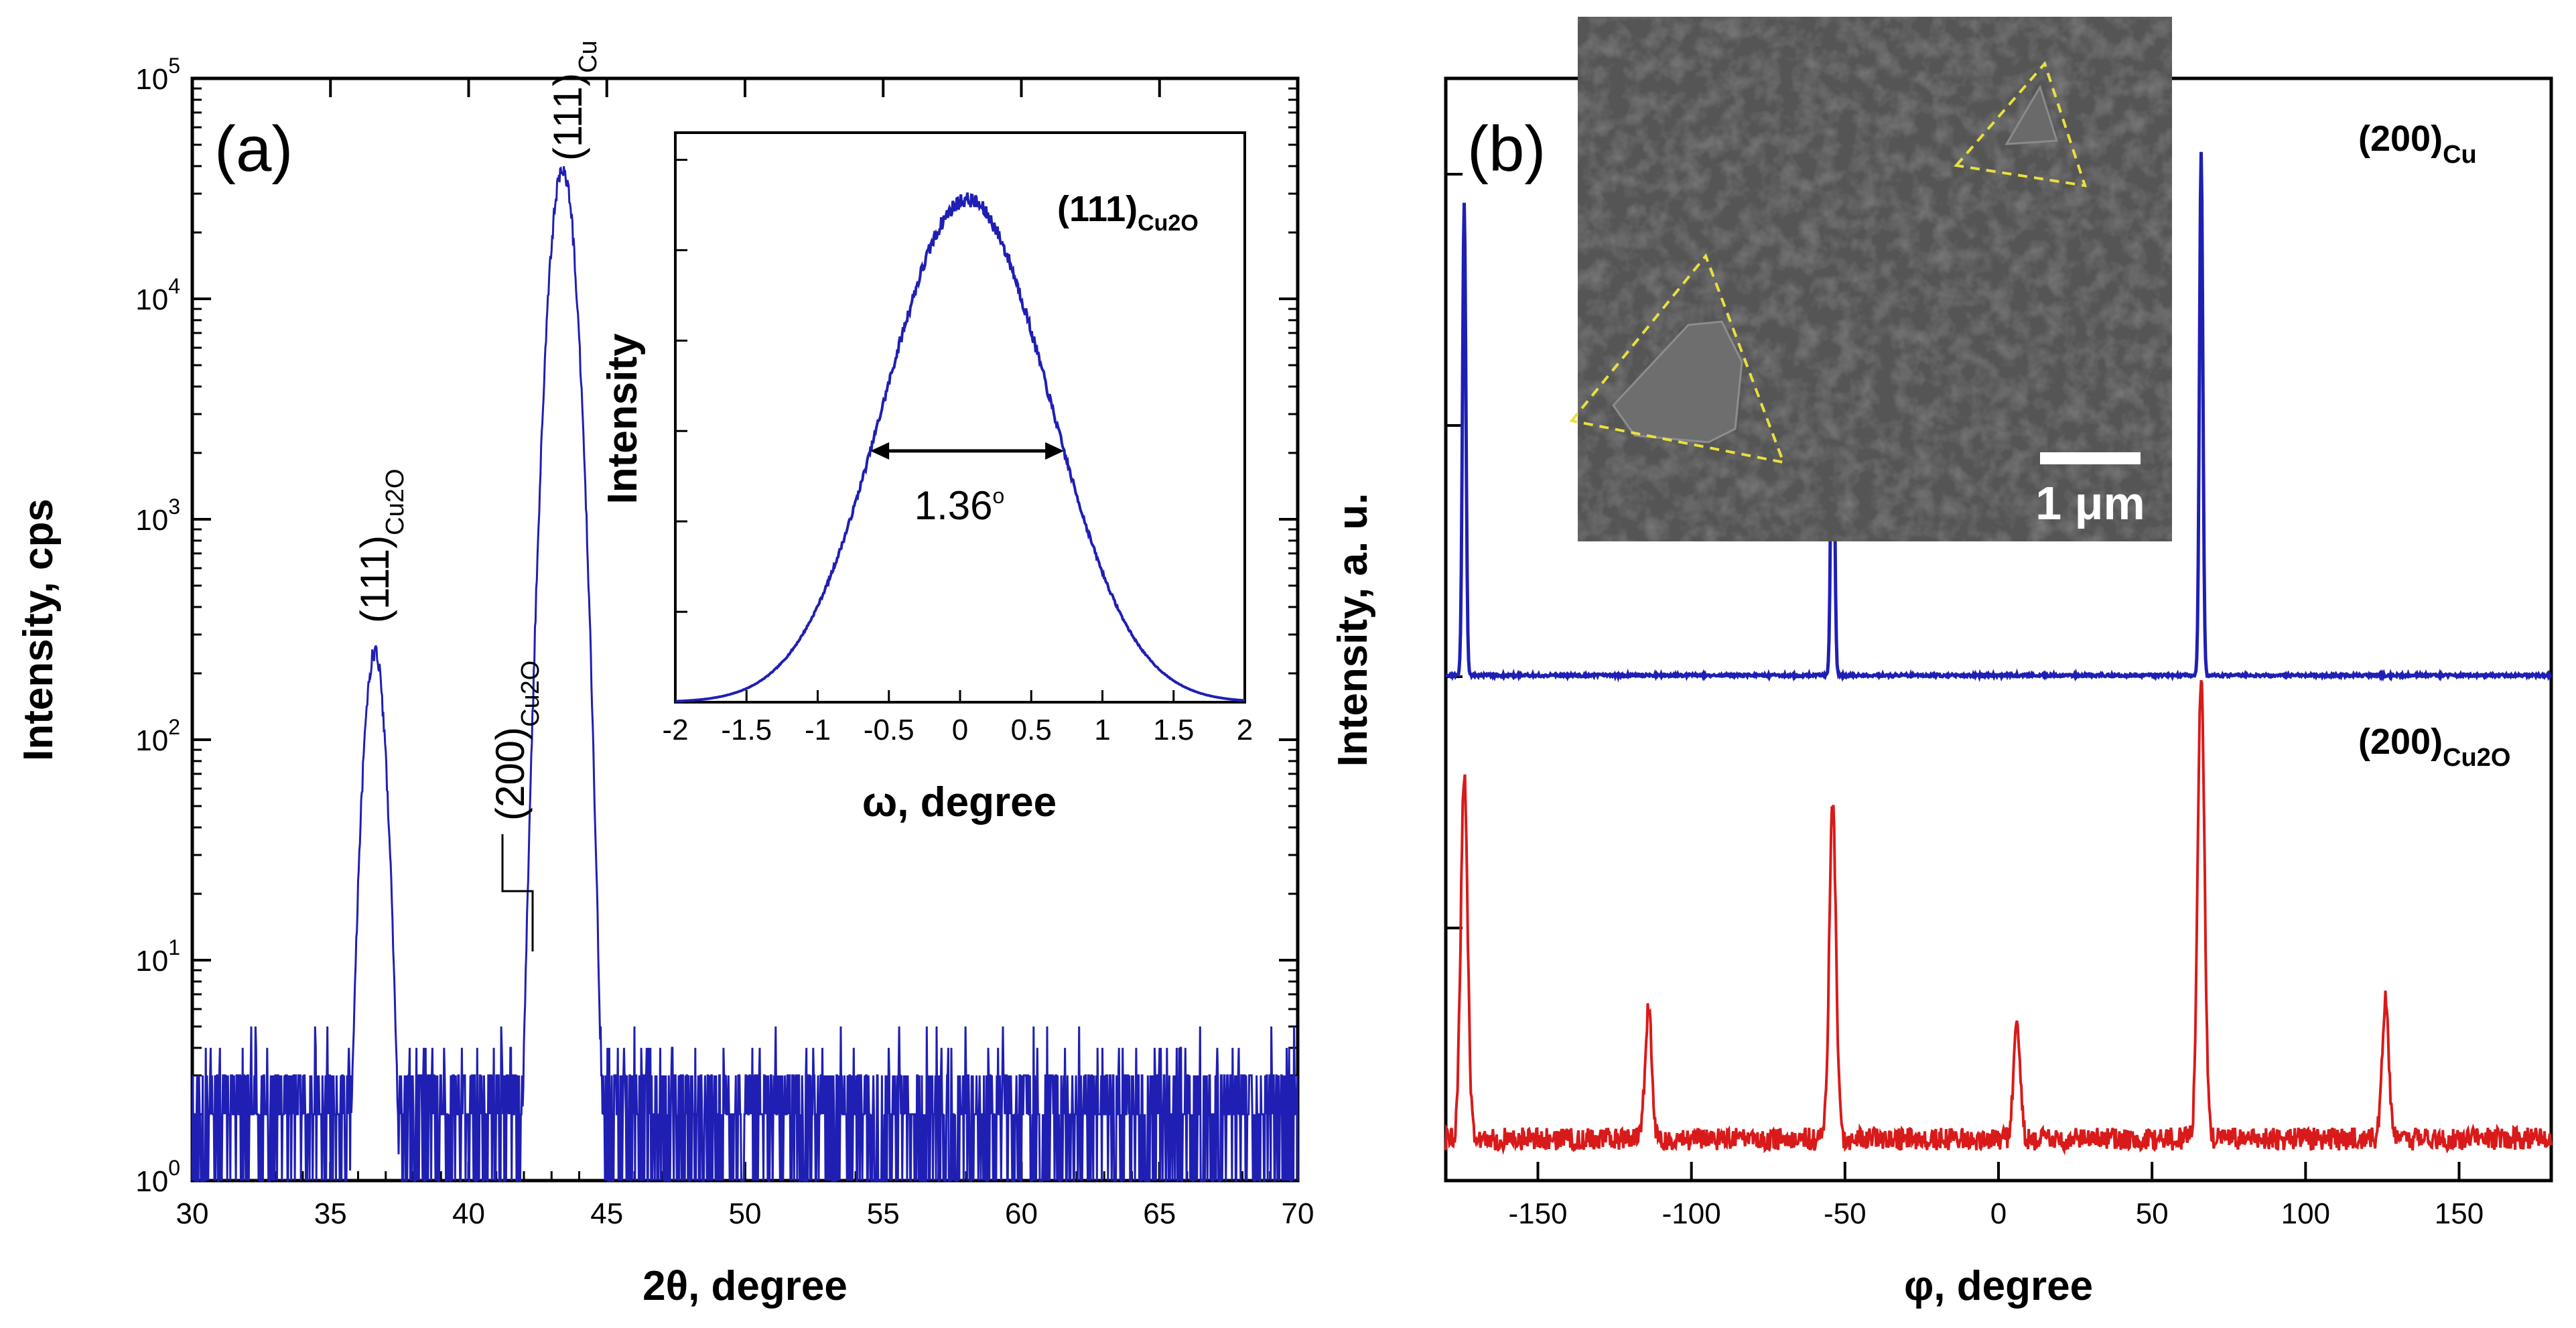  What do you see at coordinates (1996, 1196) in the screenshot?
I see `panel-b-x-ticks: -150 -100 -50 0 50 100 150` at bounding box center [1996, 1196].